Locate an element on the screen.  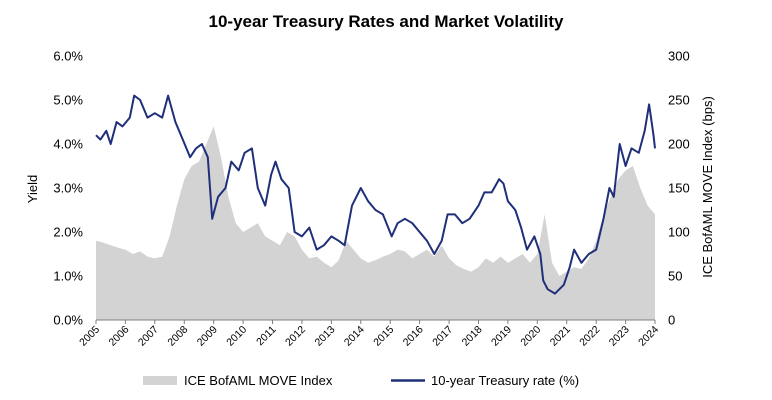
y-right-tick-label: 0 is located at coordinates (671, 320).